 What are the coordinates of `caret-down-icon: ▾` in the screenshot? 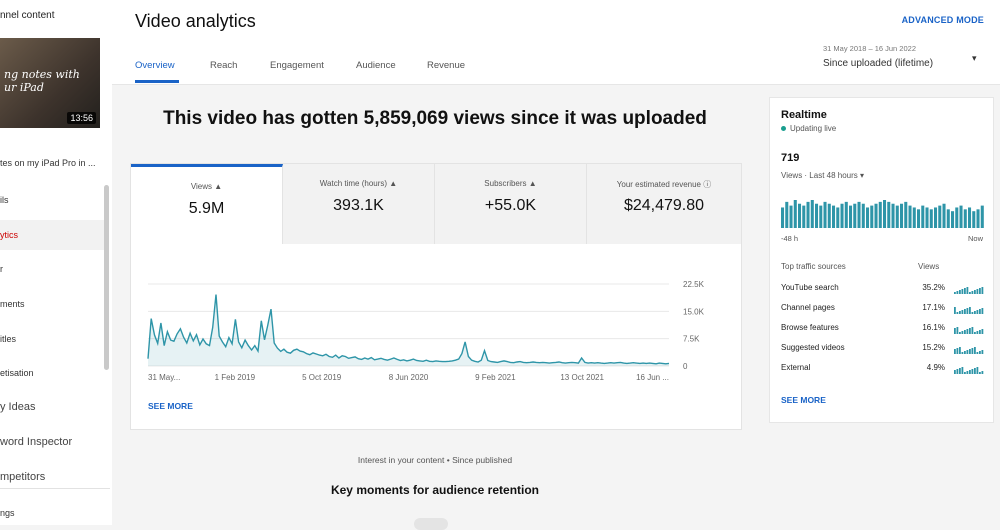 It's located at (974, 58).